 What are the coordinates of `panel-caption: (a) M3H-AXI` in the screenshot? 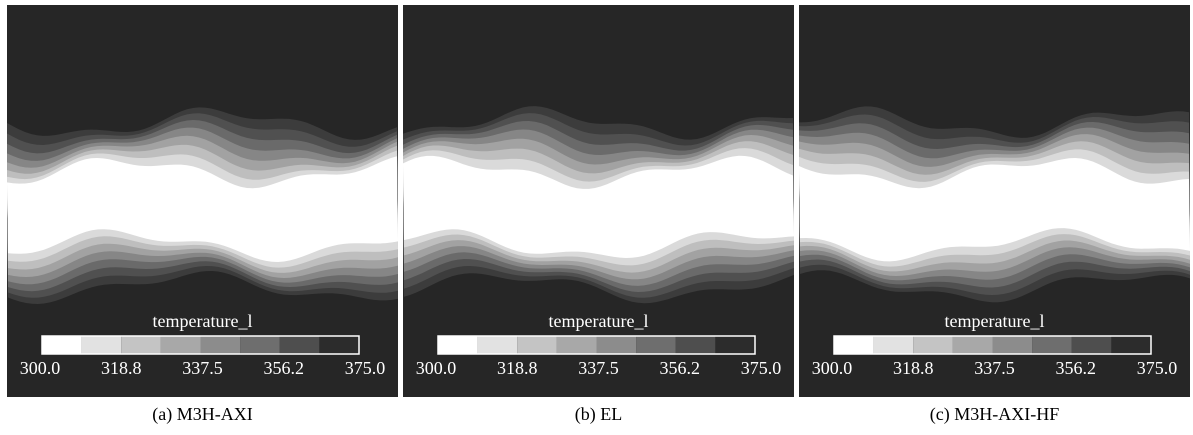 It's located at (202, 414).